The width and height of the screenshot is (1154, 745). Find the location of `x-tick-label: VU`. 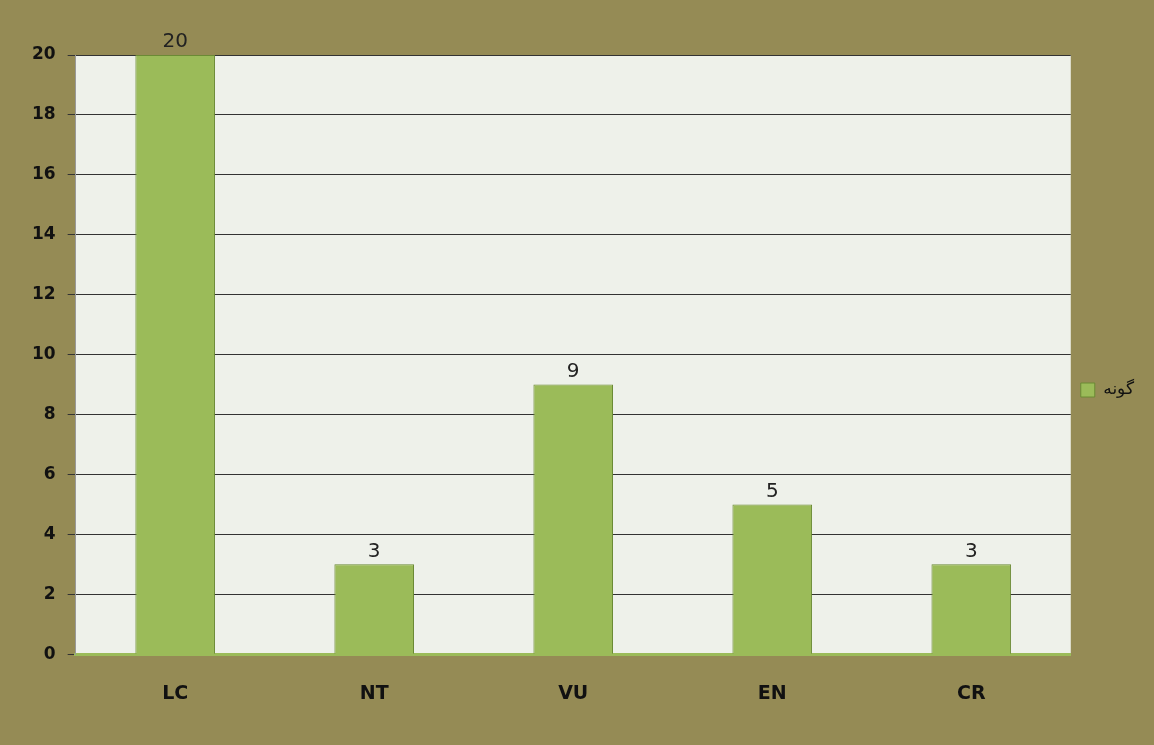

x-tick-label: VU is located at coordinates (573, 691).